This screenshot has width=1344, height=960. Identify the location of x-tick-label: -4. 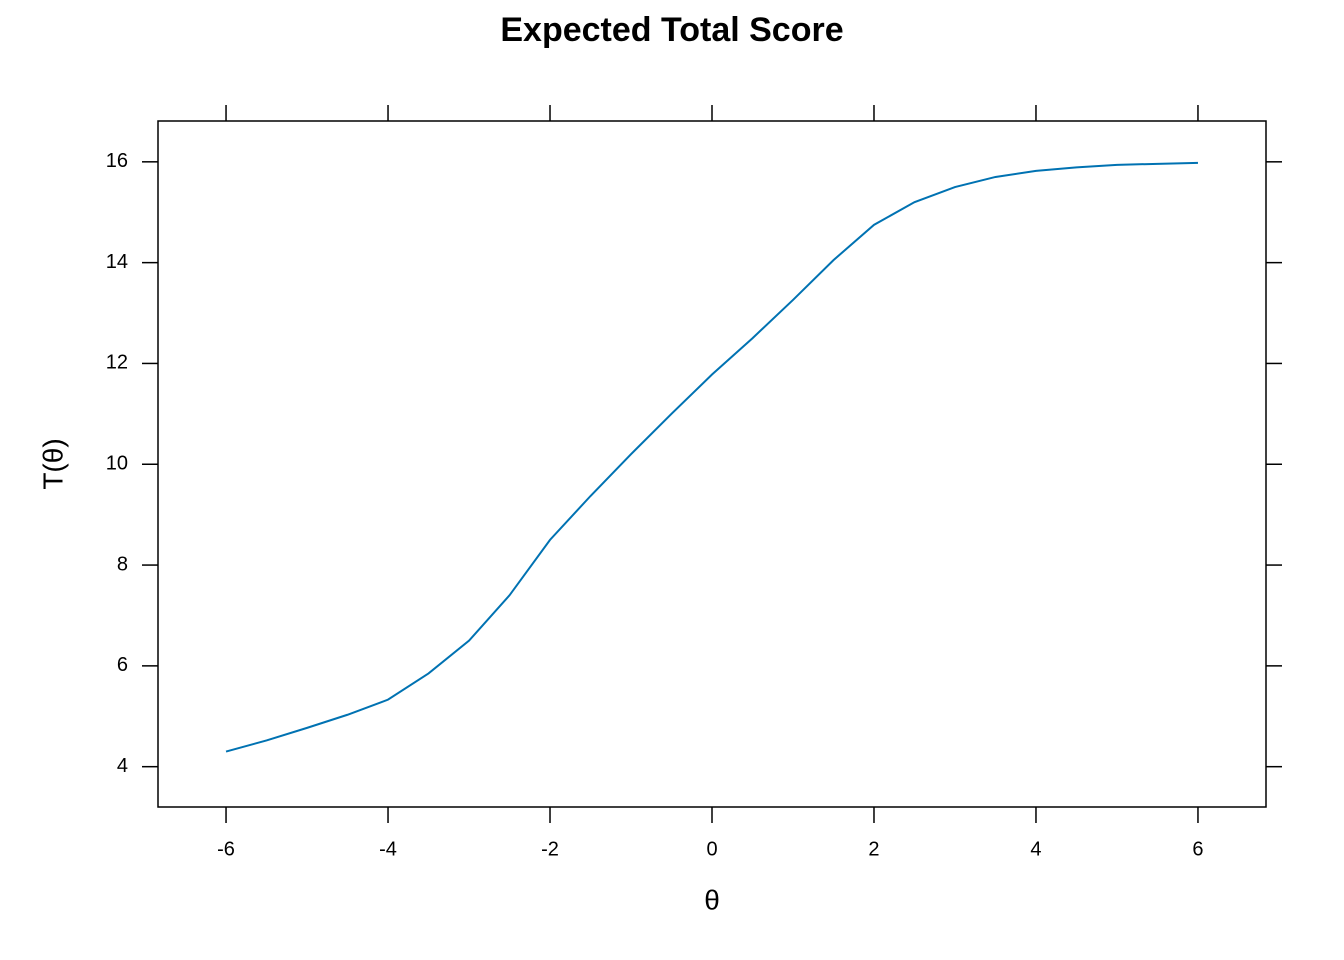
(388, 849).